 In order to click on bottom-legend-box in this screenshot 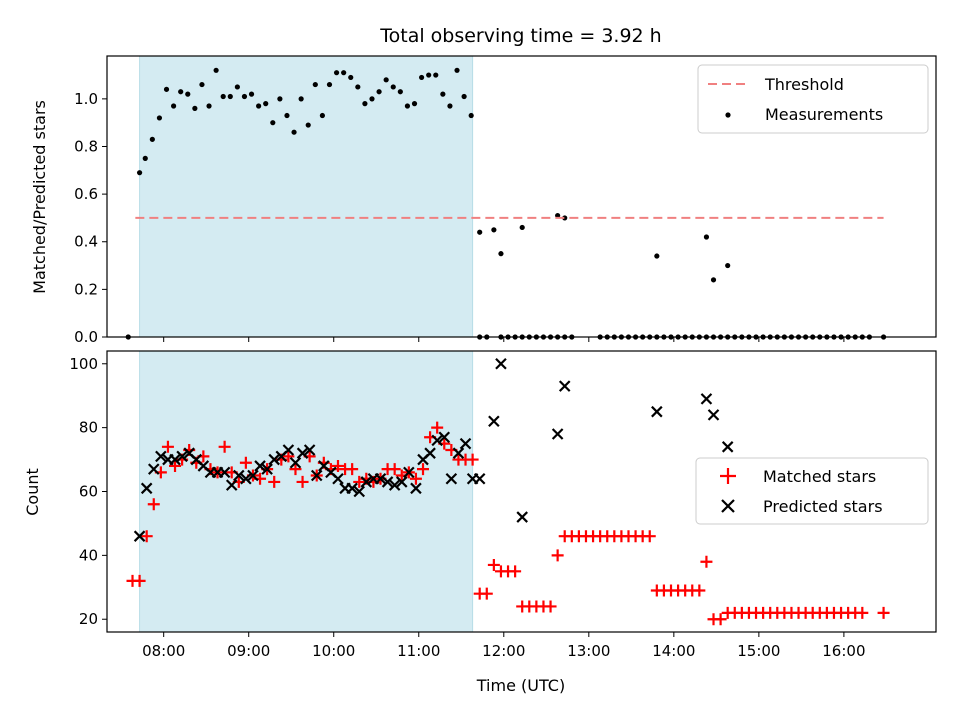, I will do `click(812, 491)`.